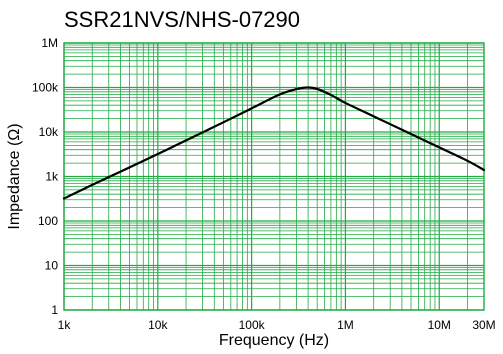  I want to click on x-tick-label: 30M, so click(483, 325).